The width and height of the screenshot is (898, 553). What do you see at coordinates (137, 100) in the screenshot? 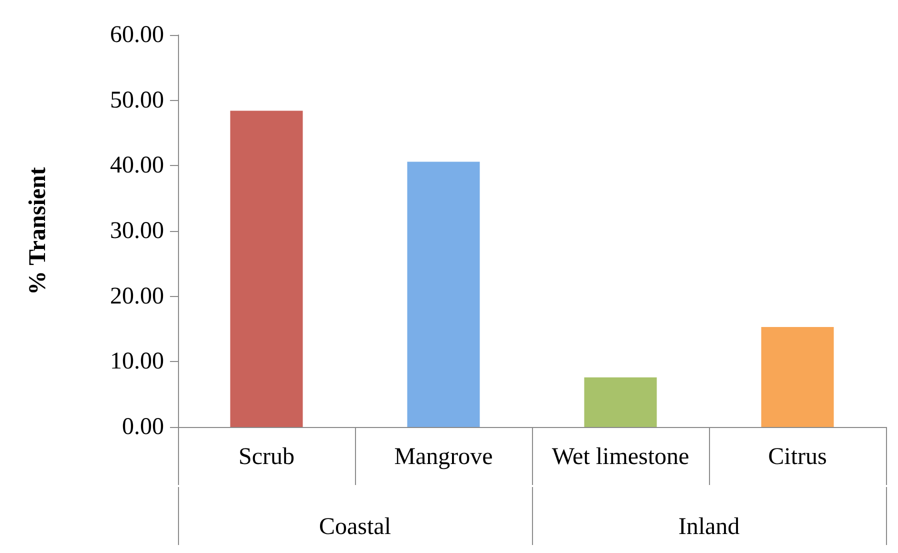
I see `y-tick-label: 50.00` at bounding box center [137, 100].